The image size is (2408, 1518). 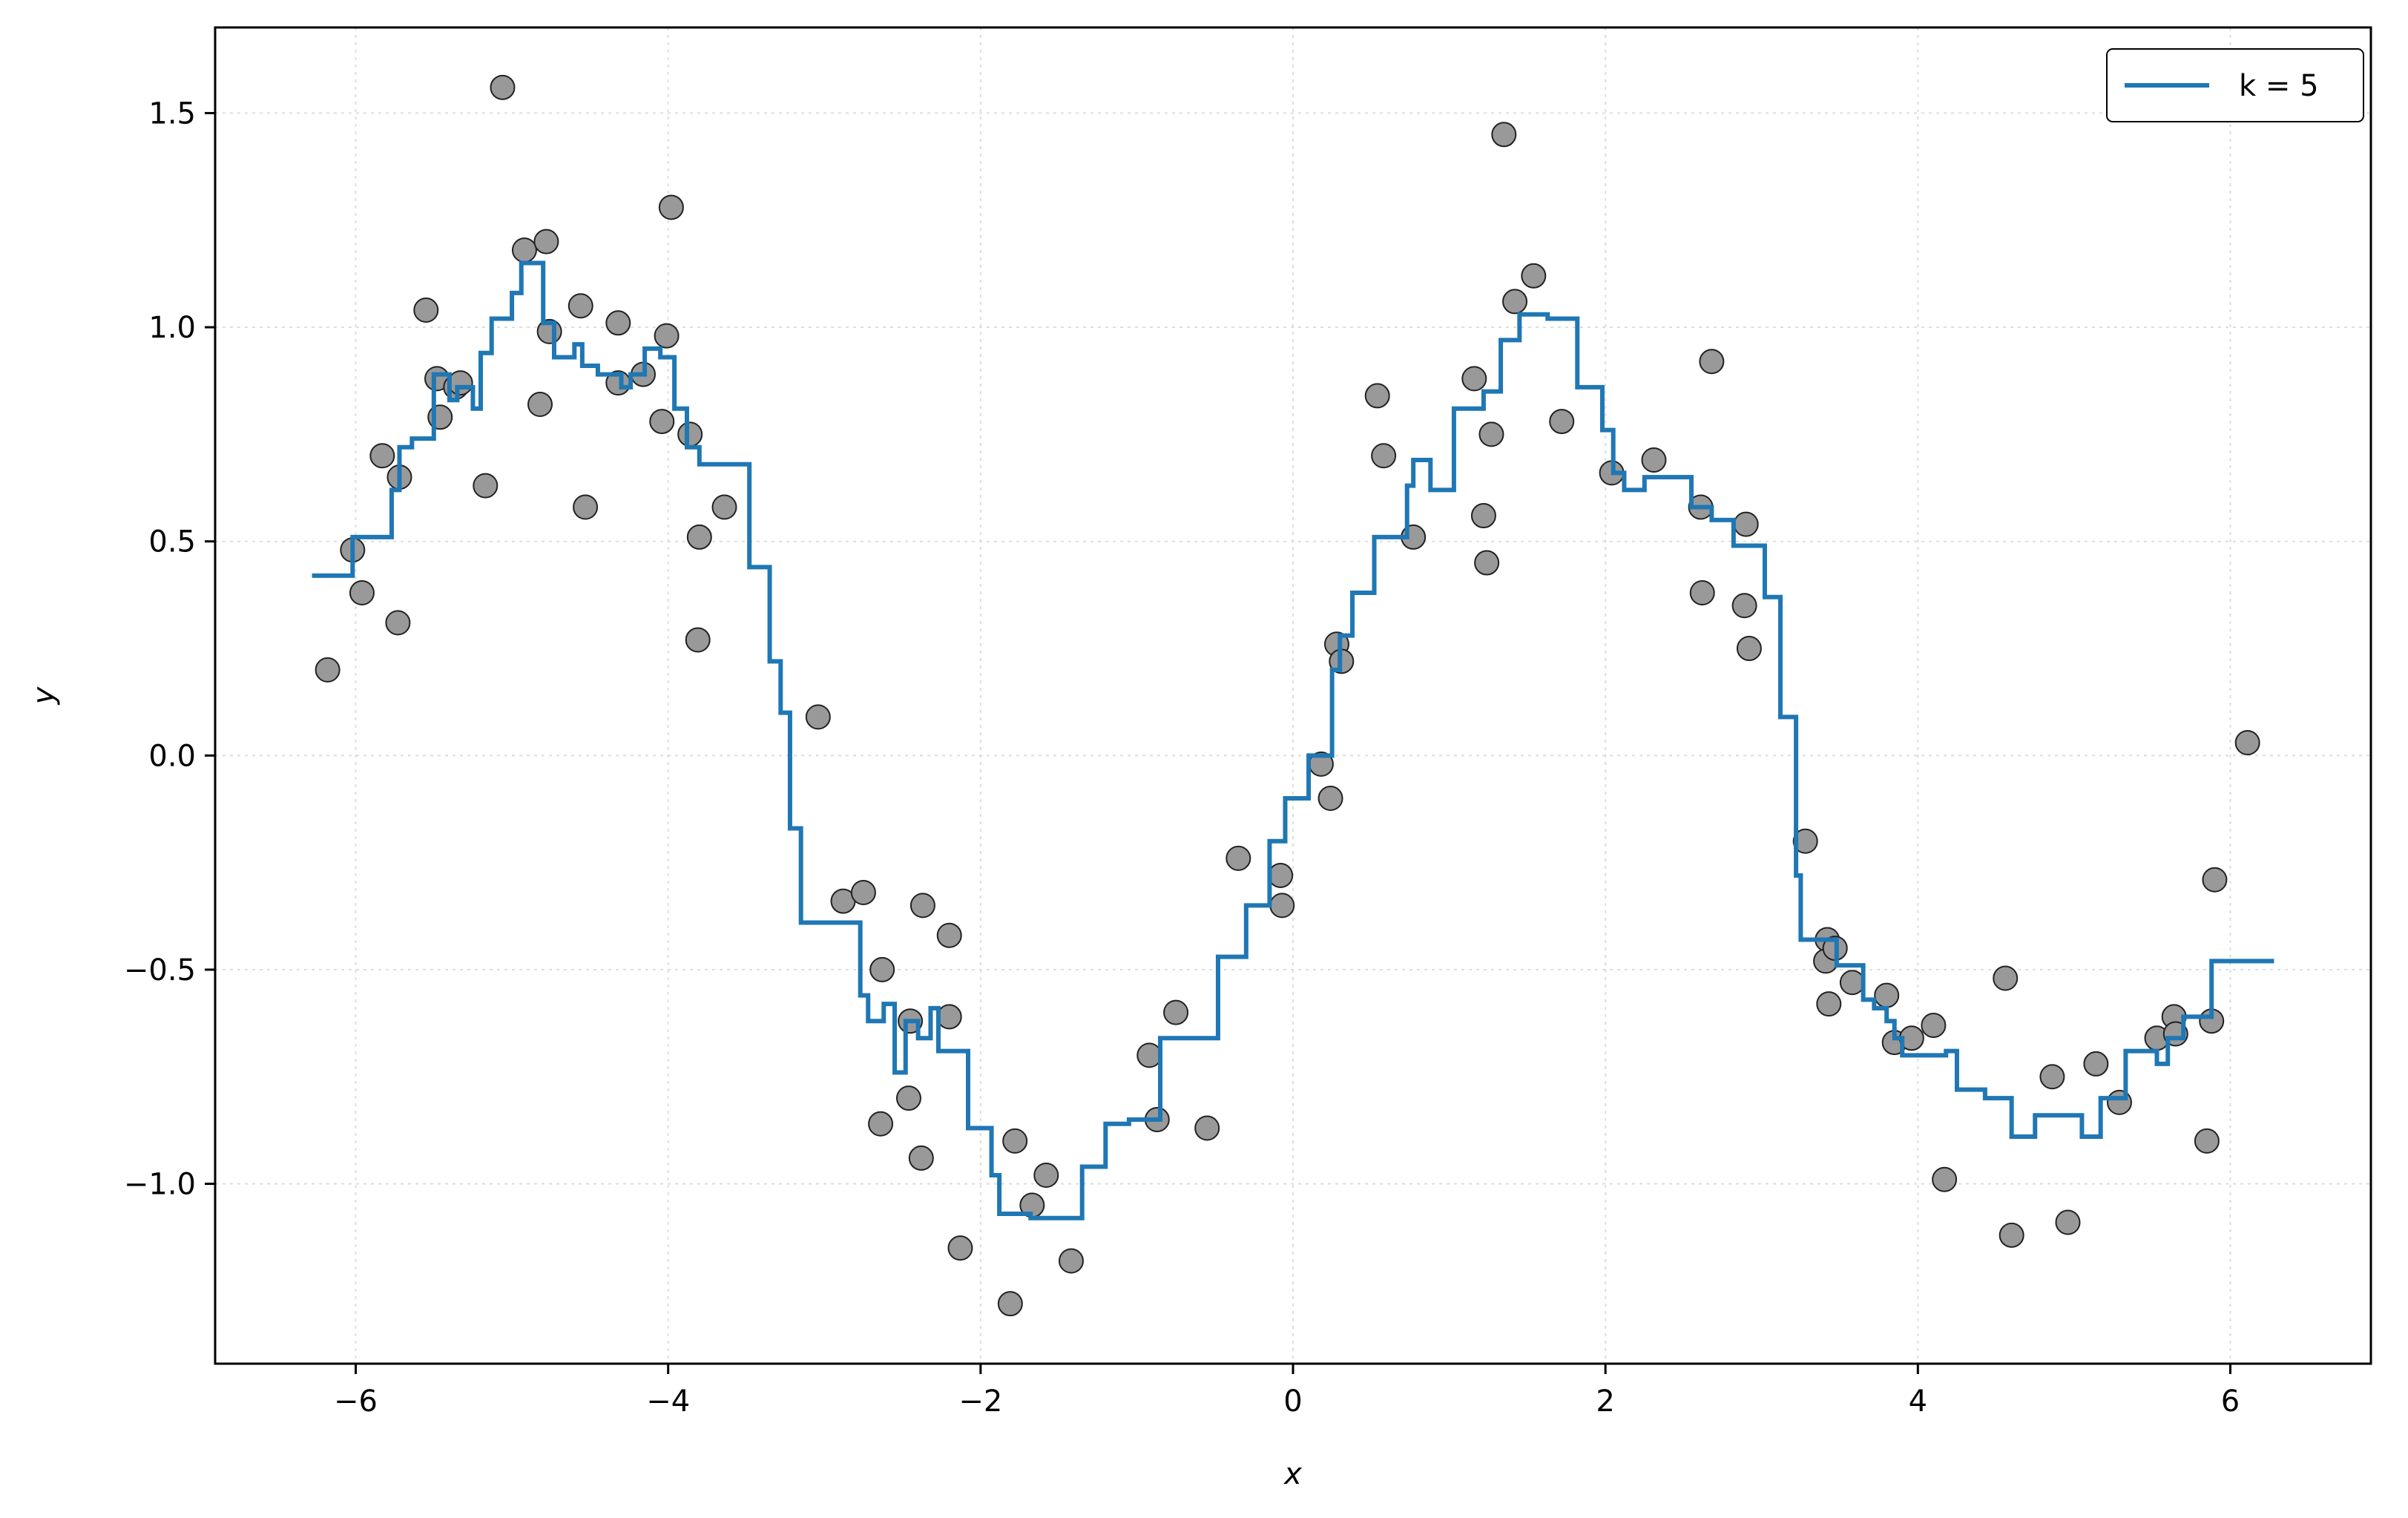 What do you see at coordinates (172, 113) in the screenshot?
I see `y-tick-label: 1.5` at bounding box center [172, 113].